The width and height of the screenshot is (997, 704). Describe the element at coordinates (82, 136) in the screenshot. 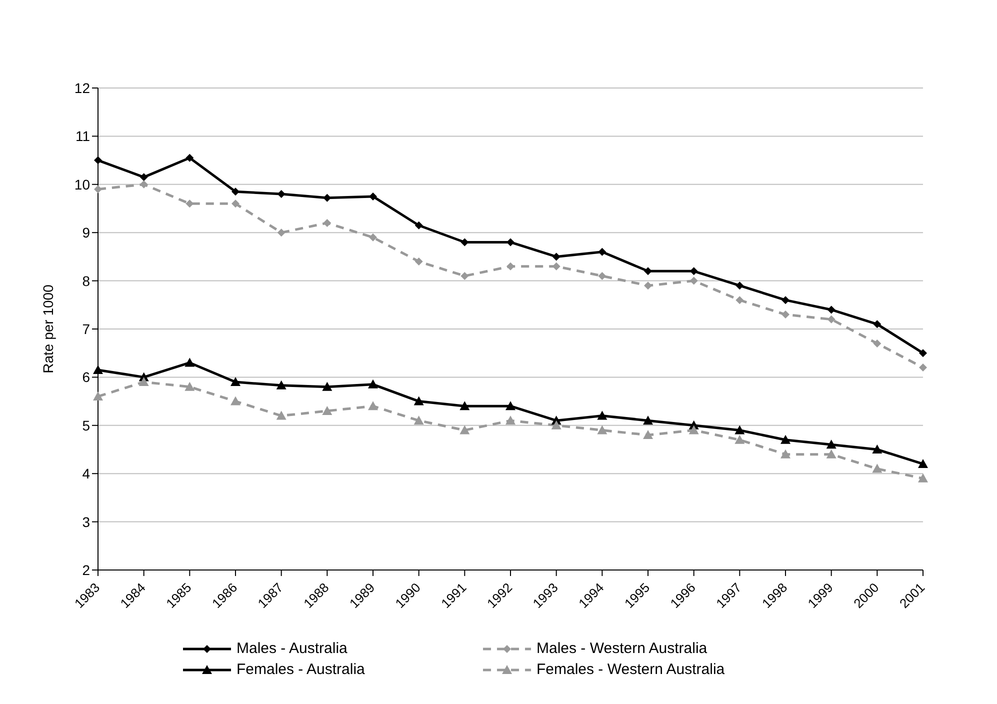

I see `y-tick-label: 11` at that location.